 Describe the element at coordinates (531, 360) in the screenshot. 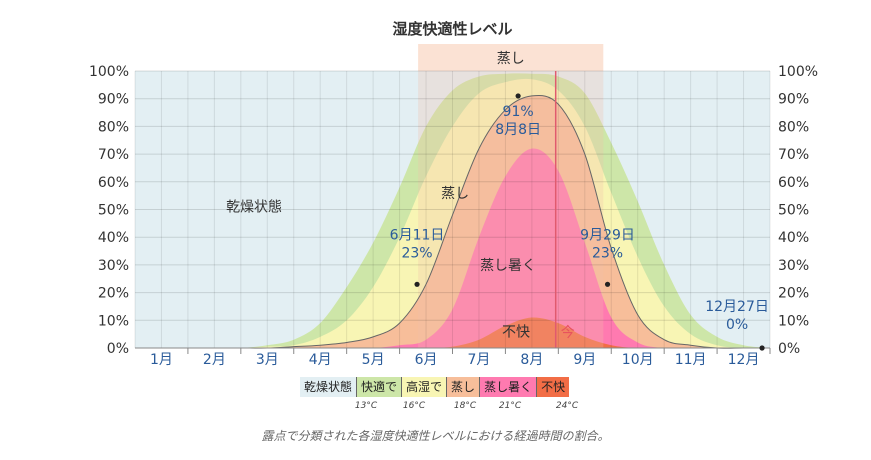

I see `x-tick-label: 8月` at that location.